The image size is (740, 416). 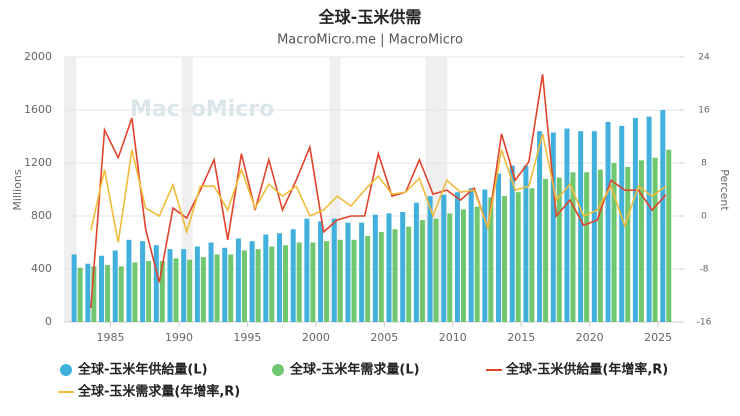 I want to click on x-tick-label: 2020, so click(x=590, y=337).